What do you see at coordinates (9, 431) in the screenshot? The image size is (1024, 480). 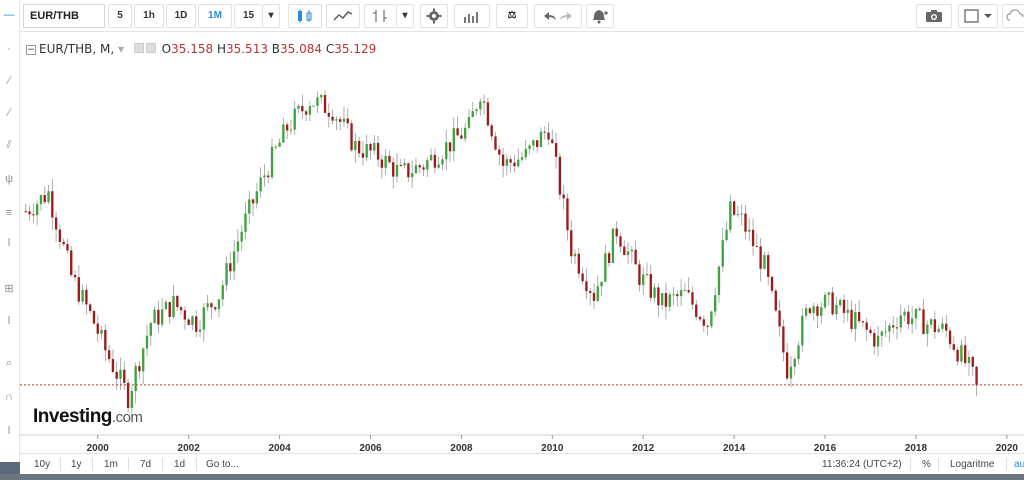 I see `lock-tool-icon: ǀ` at bounding box center [9, 431].